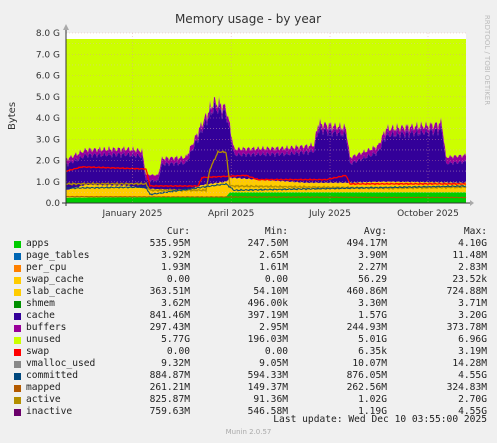  I want to click on legend-cur: 1.93M, so click(175, 267).